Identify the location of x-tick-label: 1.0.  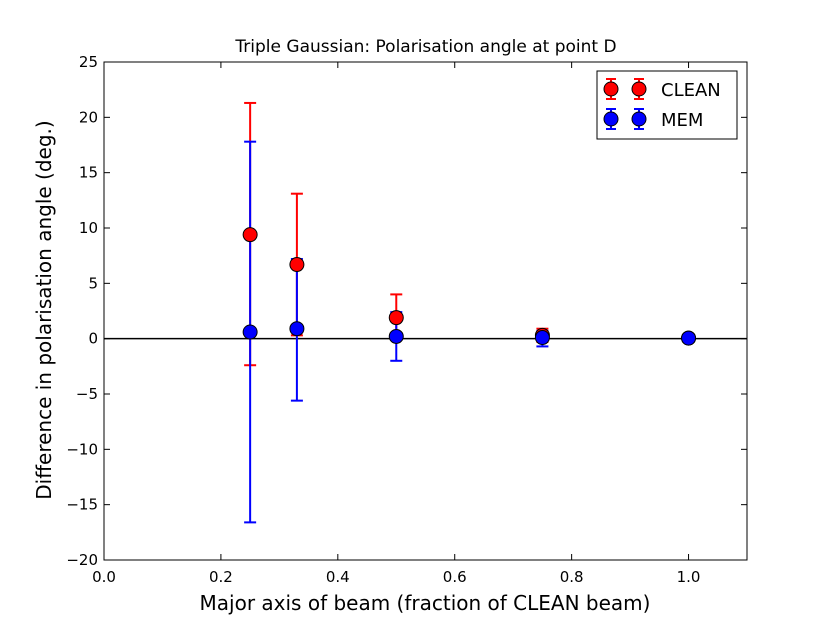
(689, 577).